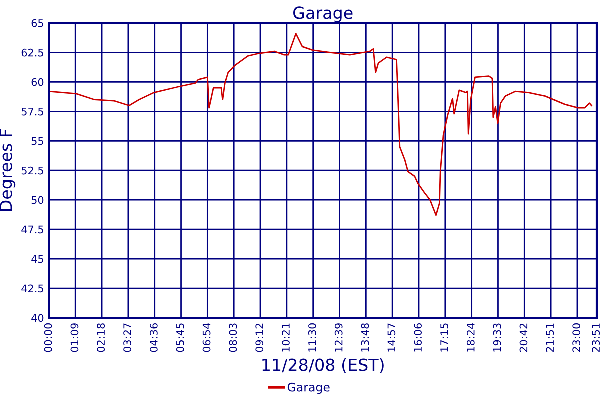 The height and width of the screenshot is (400, 600). What do you see at coordinates (444, 338) in the screenshot?
I see `x-tick-label: 17:15` at bounding box center [444, 338].